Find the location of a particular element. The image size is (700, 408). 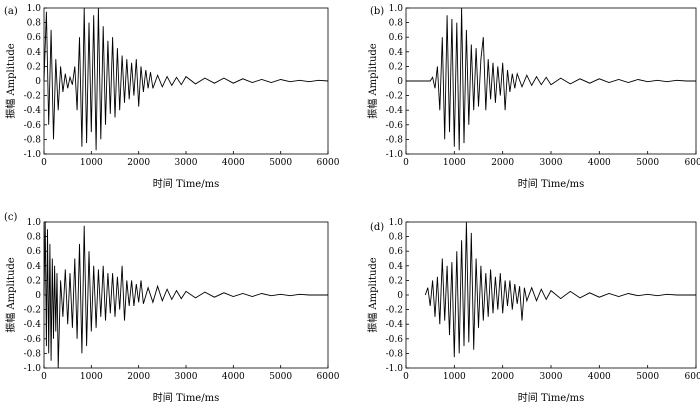

panel-label: (d) is located at coordinates (377, 227).